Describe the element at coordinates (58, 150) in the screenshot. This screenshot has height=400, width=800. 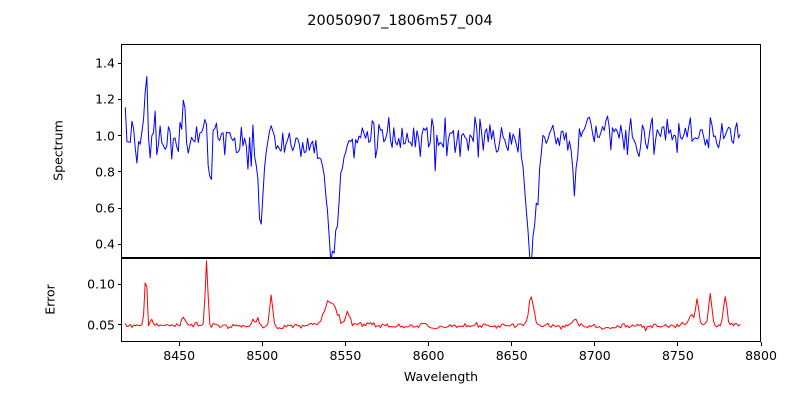
I see `y-axis-label-spectrum: Spectrum` at that location.